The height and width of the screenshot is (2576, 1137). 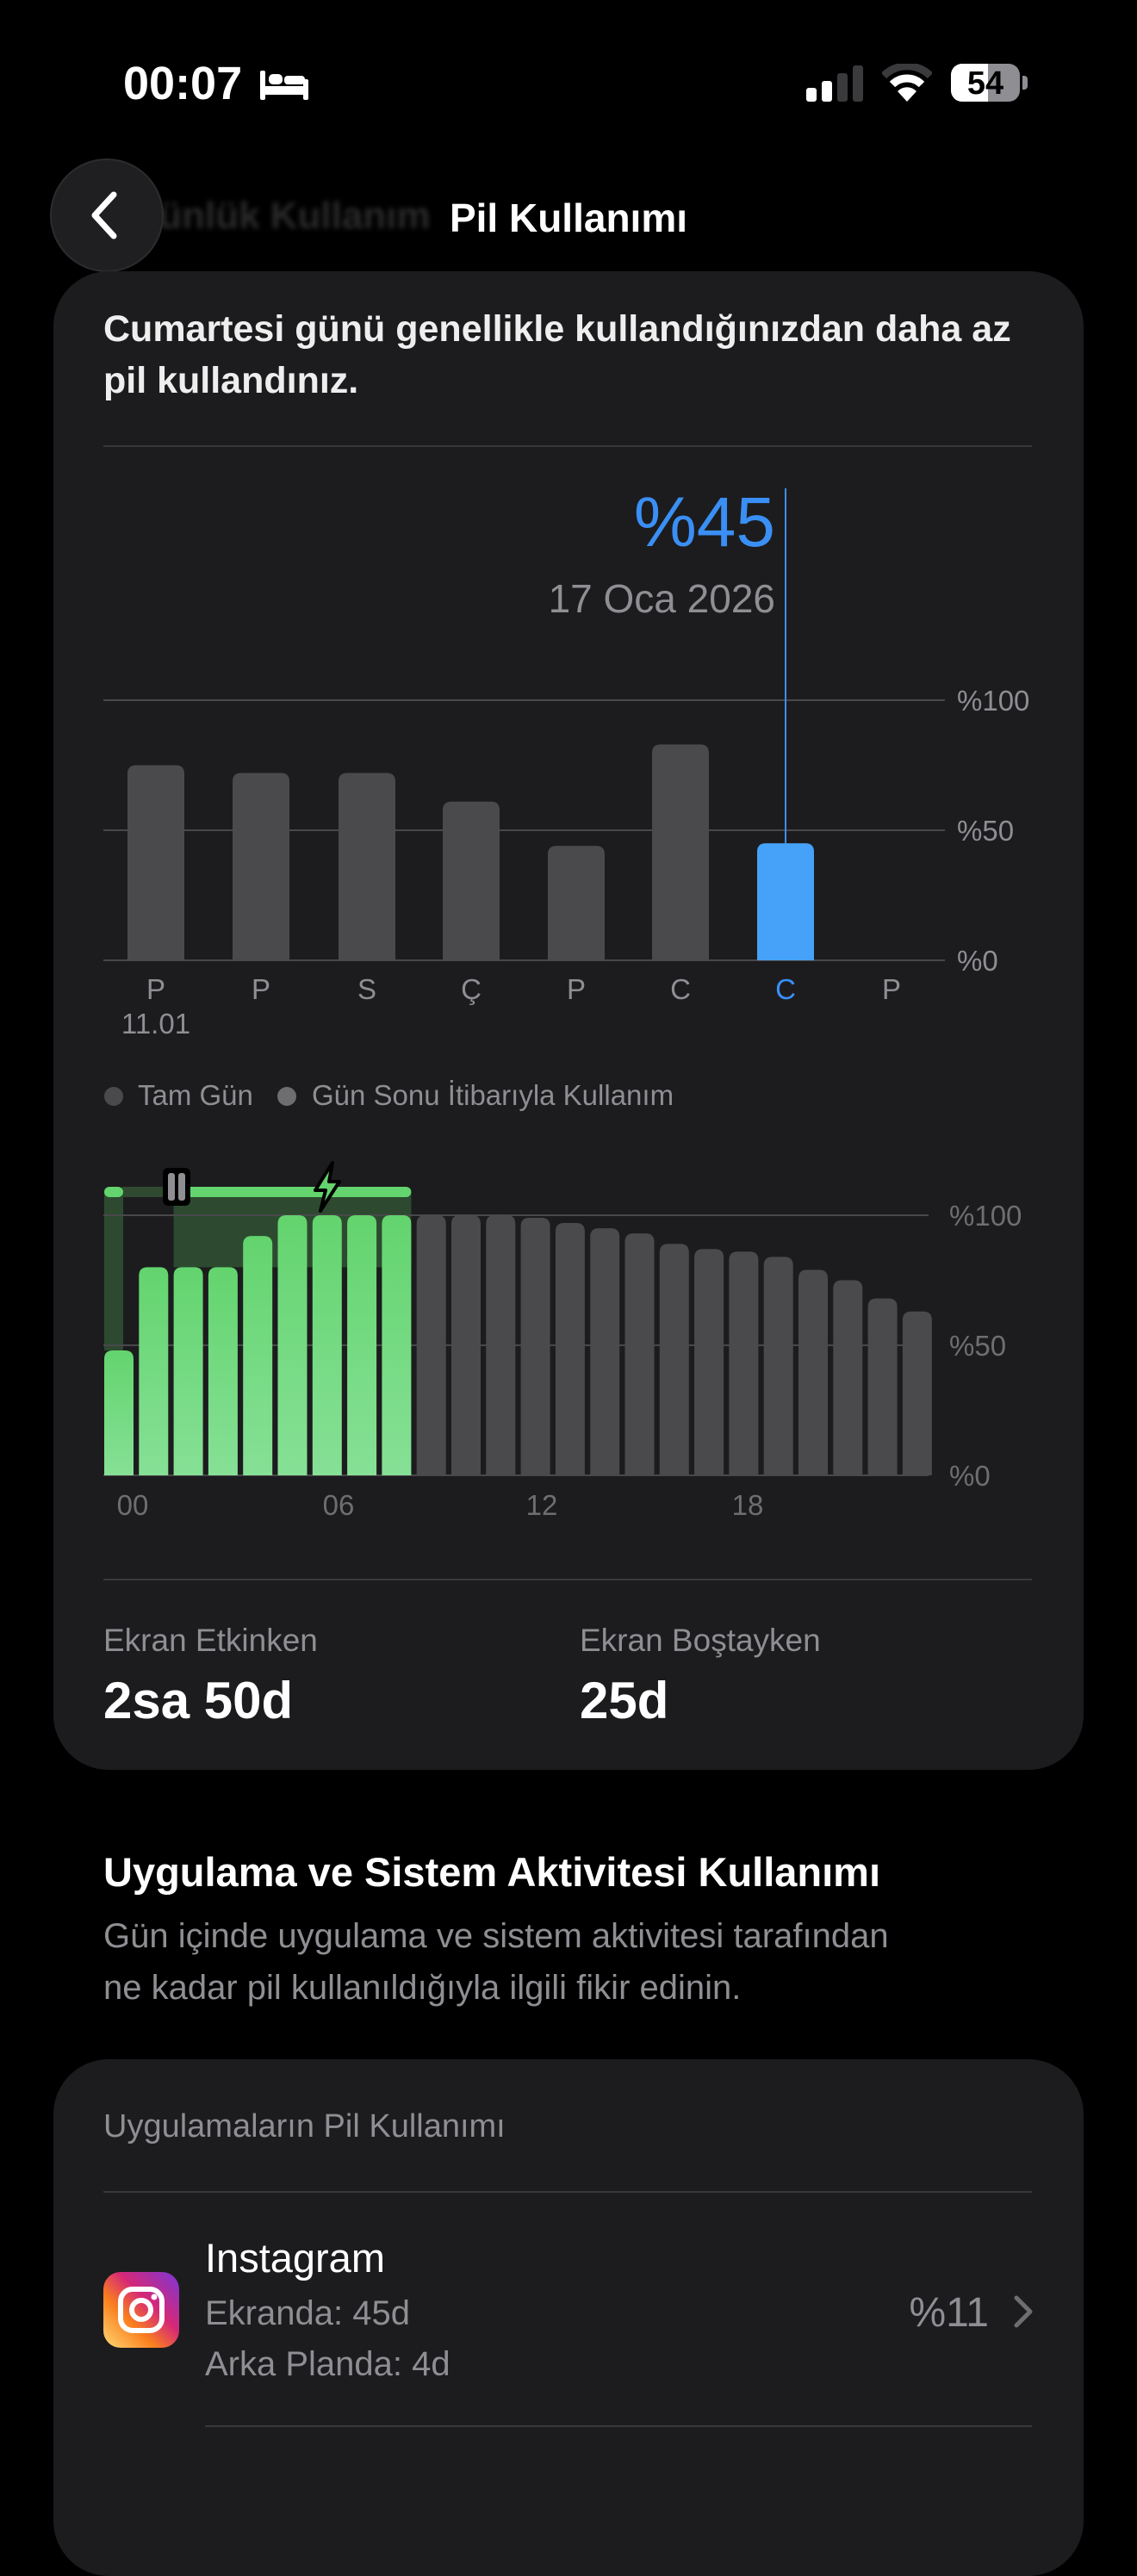 What do you see at coordinates (195, 1095) in the screenshot?
I see `legend-full-day: Tam Gün` at bounding box center [195, 1095].